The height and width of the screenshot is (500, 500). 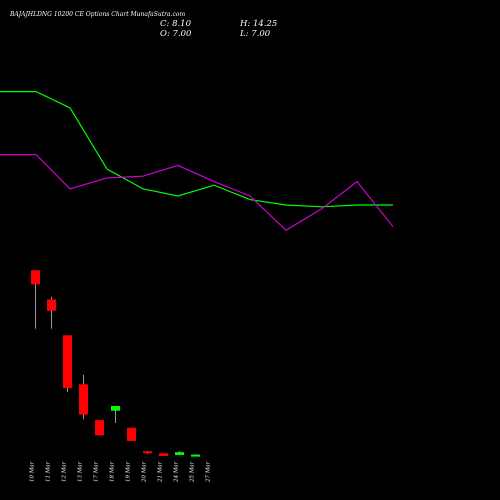 What do you see at coordinates (255, 34) in the screenshot?
I see `low-readout: L: 7.00` at bounding box center [255, 34].